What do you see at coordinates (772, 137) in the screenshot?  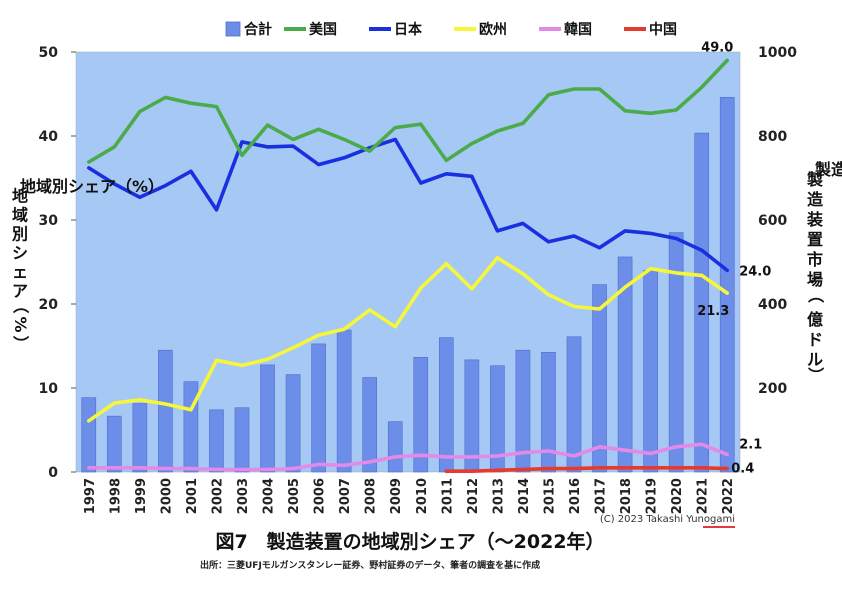 I see `right-tick-800: 800` at bounding box center [772, 137].